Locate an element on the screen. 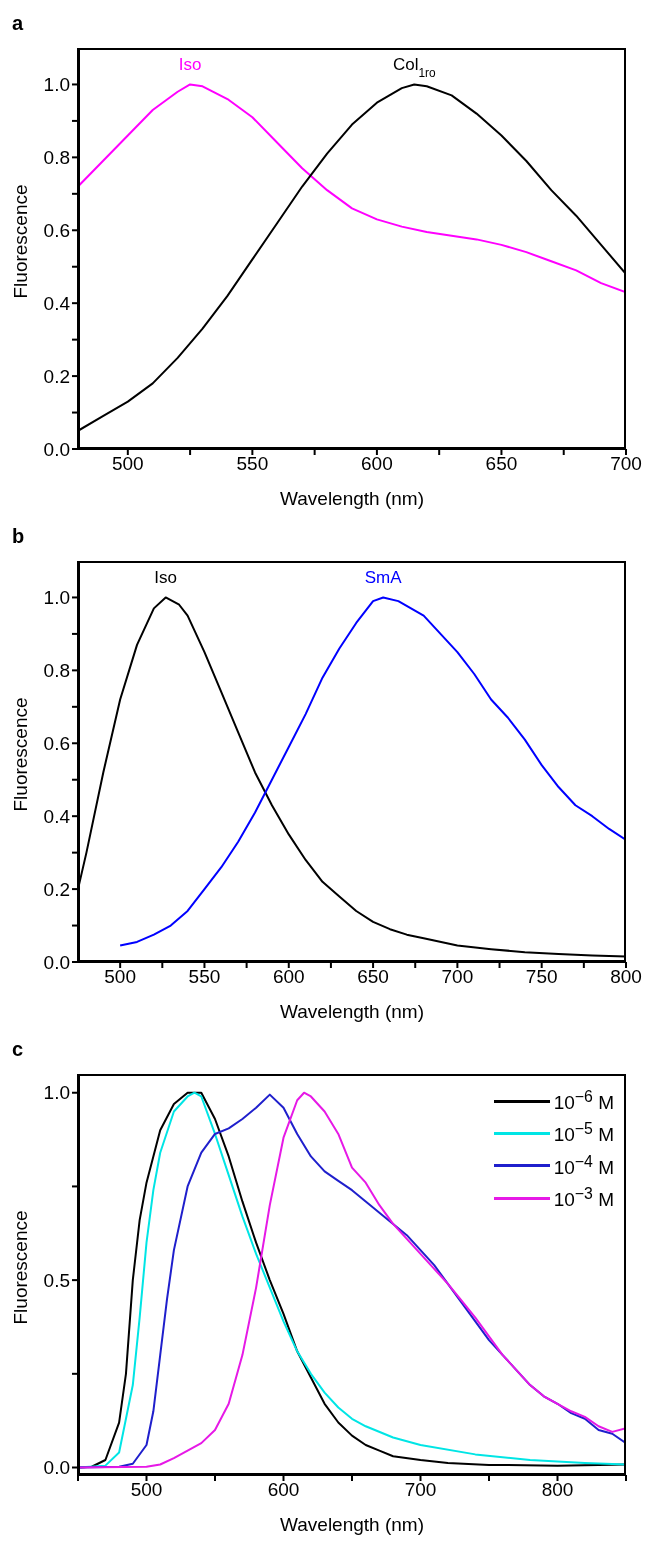 This screenshot has height=1566, width=652. legend-label: 10$^{−3}$ M is located at coordinates (583, 1198).